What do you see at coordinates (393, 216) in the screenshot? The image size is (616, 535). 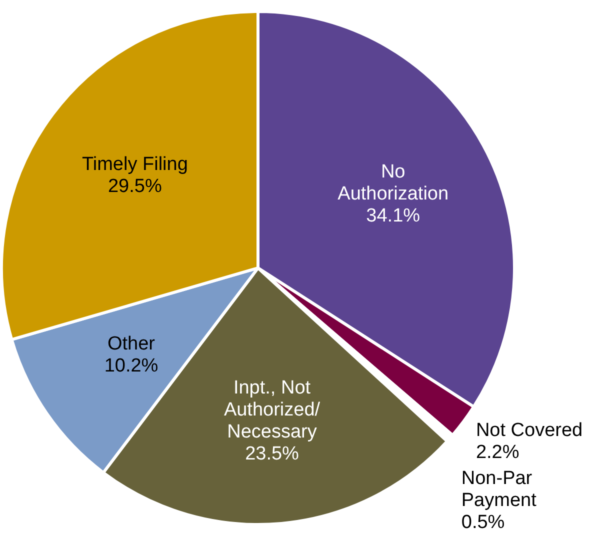 I see `data-label: 34.1%` at bounding box center [393, 216].